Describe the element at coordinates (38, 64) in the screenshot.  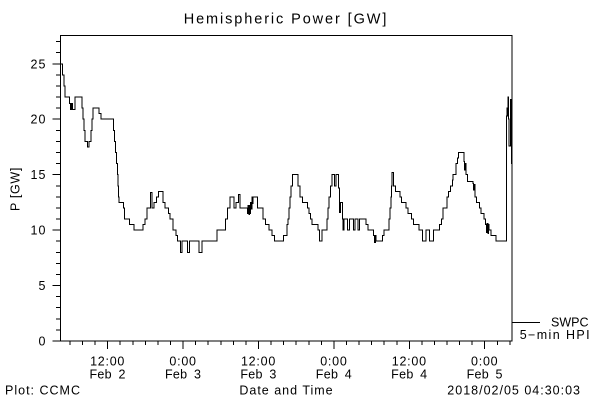
I see `svg-text: 25` at that location.